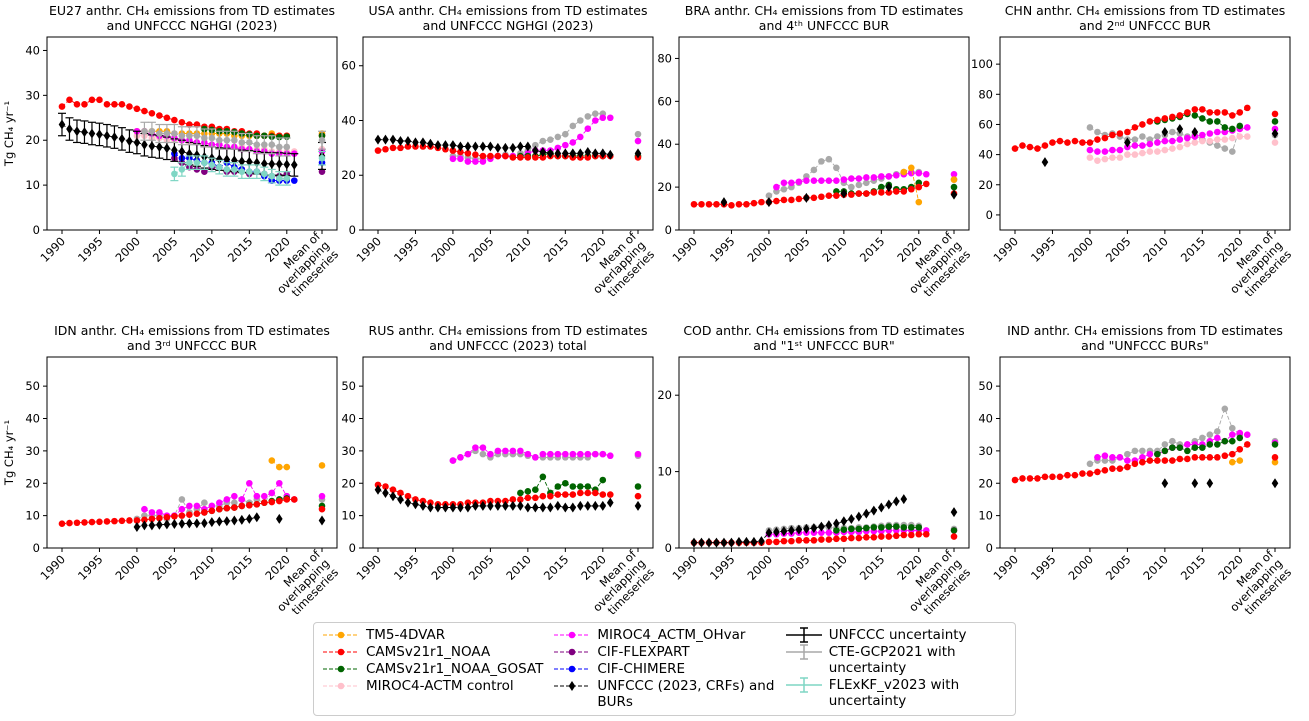 Image resolution: width=1309 pixels, height=721 pixels. What do you see at coordinates (664, 395) in the screenshot?
I see `y-tick-label: 20` at bounding box center [664, 395].